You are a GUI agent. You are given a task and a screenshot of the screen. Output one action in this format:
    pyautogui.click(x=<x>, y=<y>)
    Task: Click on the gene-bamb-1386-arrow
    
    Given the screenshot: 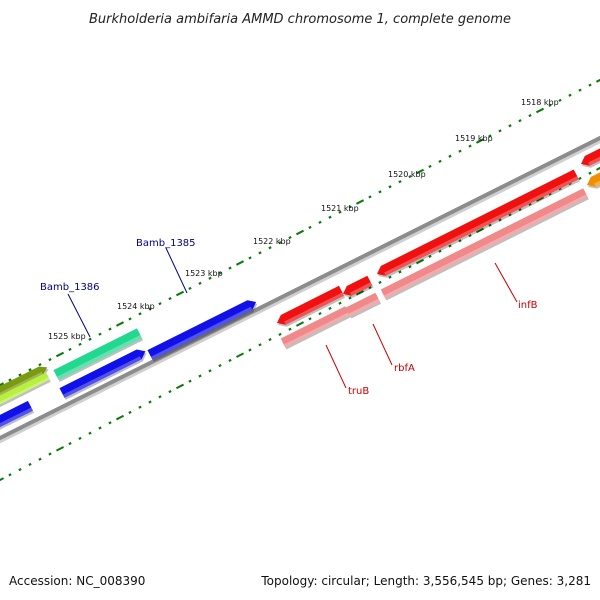 What is the action you would take?
    pyautogui.click(x=102, y=373)
    